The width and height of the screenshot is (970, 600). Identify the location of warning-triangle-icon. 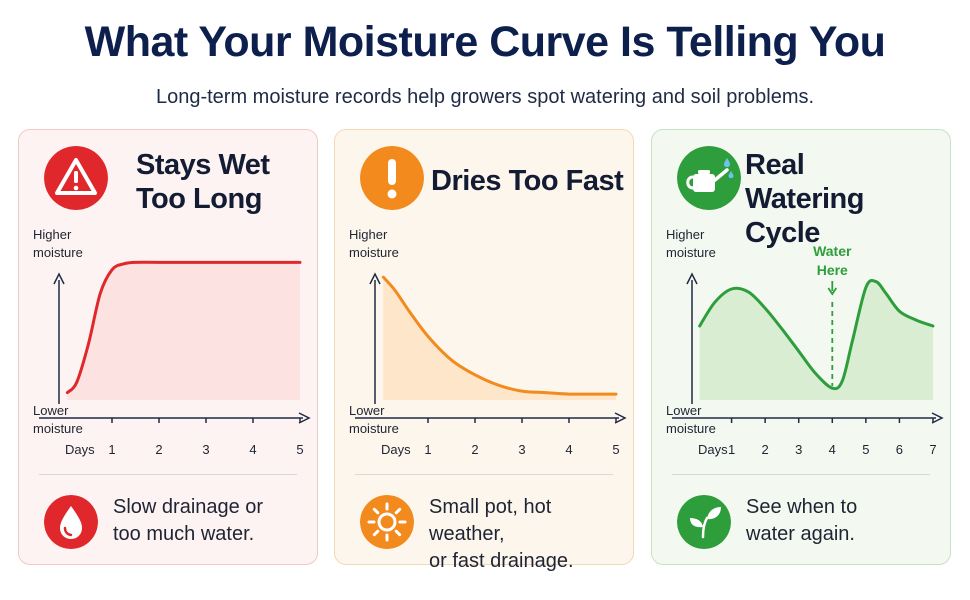
(76, 178).